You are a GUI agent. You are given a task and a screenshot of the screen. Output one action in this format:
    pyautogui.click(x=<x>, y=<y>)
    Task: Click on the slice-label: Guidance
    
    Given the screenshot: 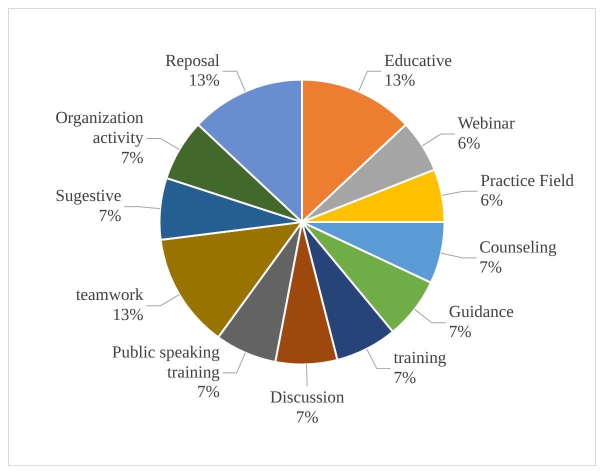 What is the action you would take?
    pyautogui.click(x=481, y=312)
    